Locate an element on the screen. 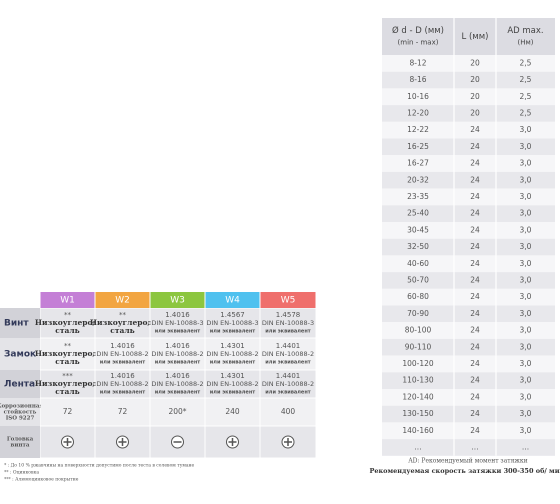 The image size is (560, 504). cell-text: 10-16 is located at coordinates (418, 96).